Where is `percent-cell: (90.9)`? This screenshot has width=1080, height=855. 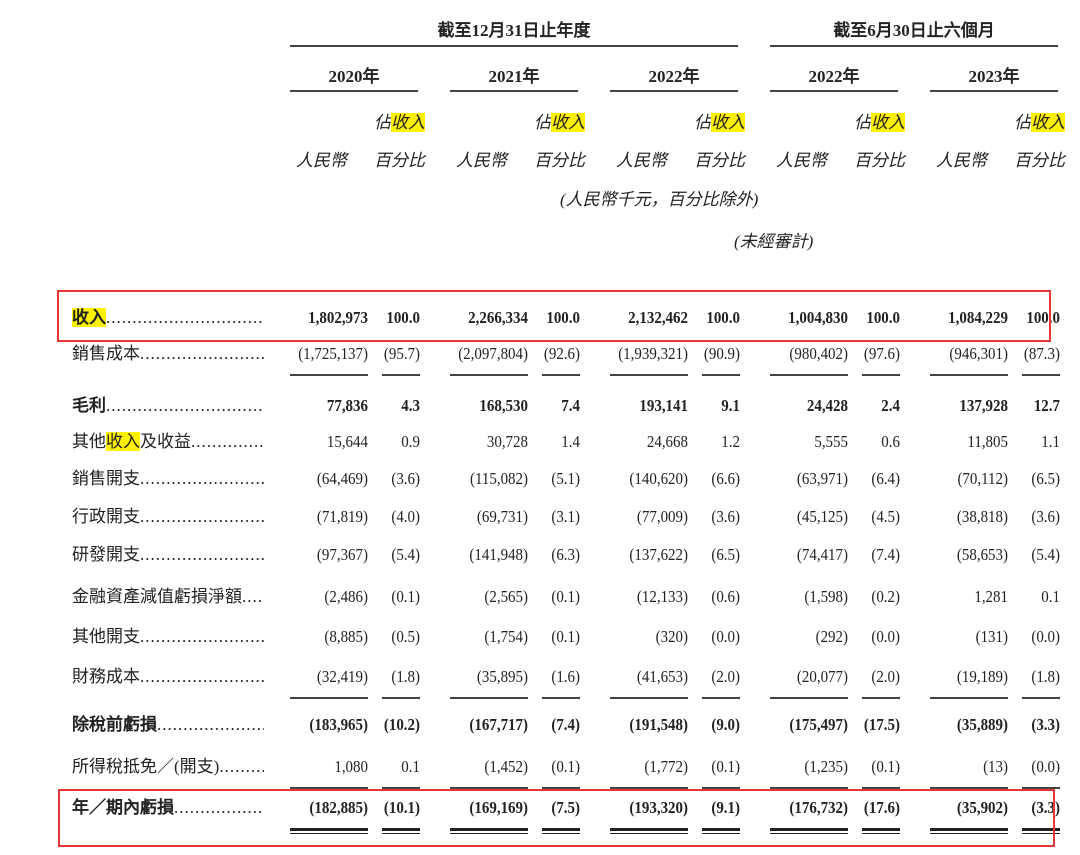
percent-cell: (90.9) is located at coordinates (721, 353).